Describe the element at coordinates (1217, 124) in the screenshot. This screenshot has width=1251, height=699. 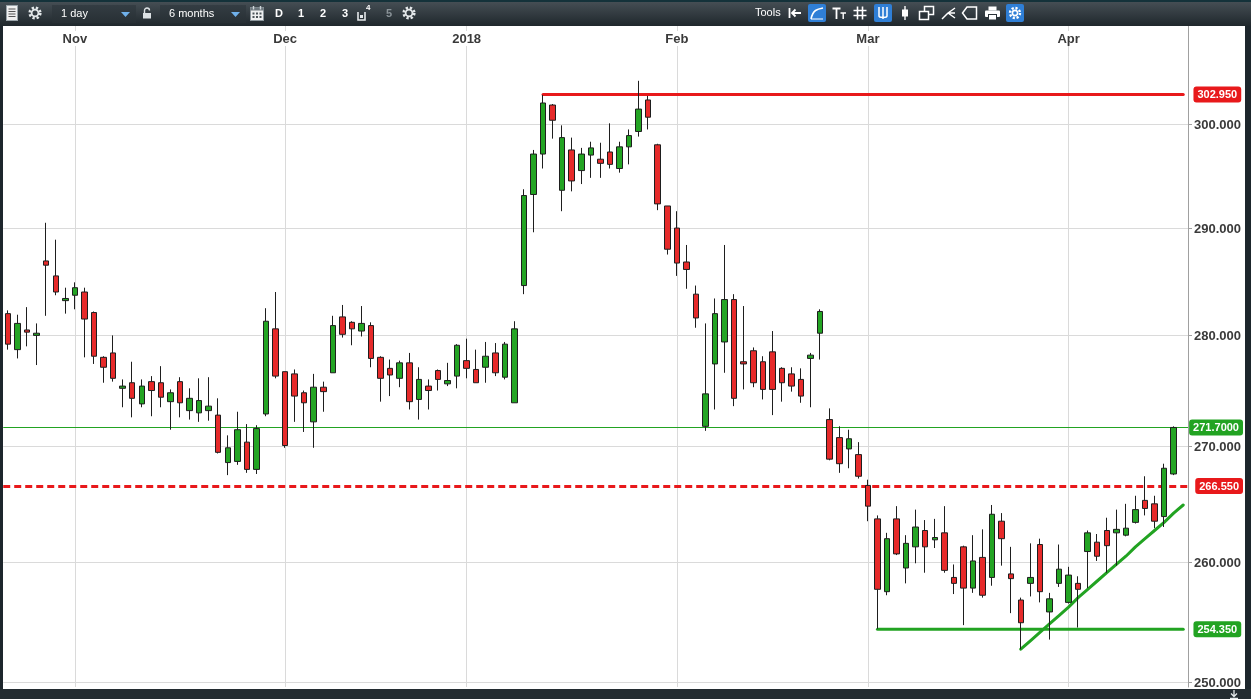
I see `y-tick-label: 300.000` at that location.